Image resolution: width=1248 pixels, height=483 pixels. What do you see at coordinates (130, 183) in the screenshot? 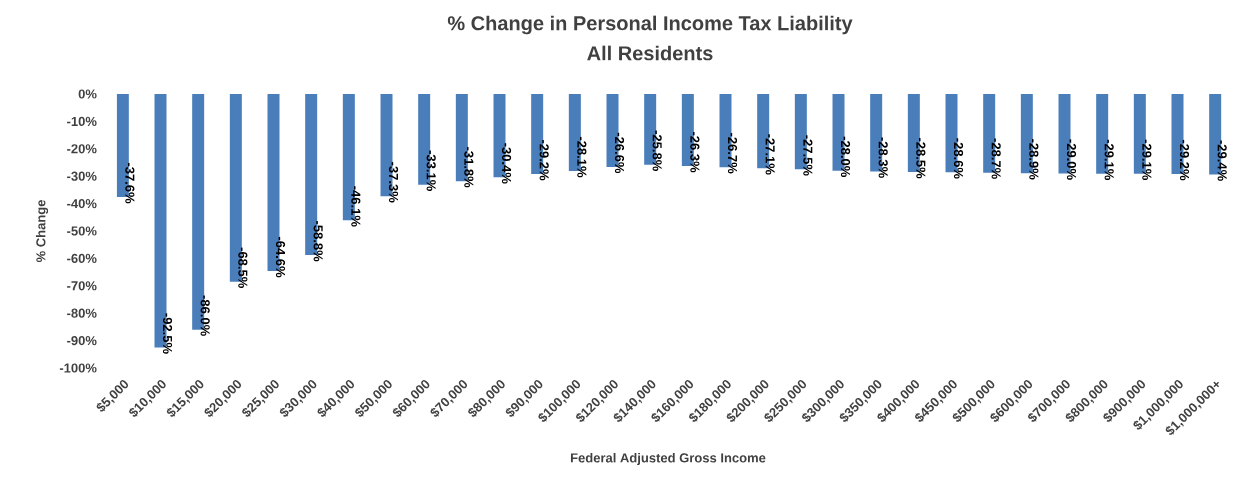
I see `data-label: -37.6%` at bounding box center [130, 183].